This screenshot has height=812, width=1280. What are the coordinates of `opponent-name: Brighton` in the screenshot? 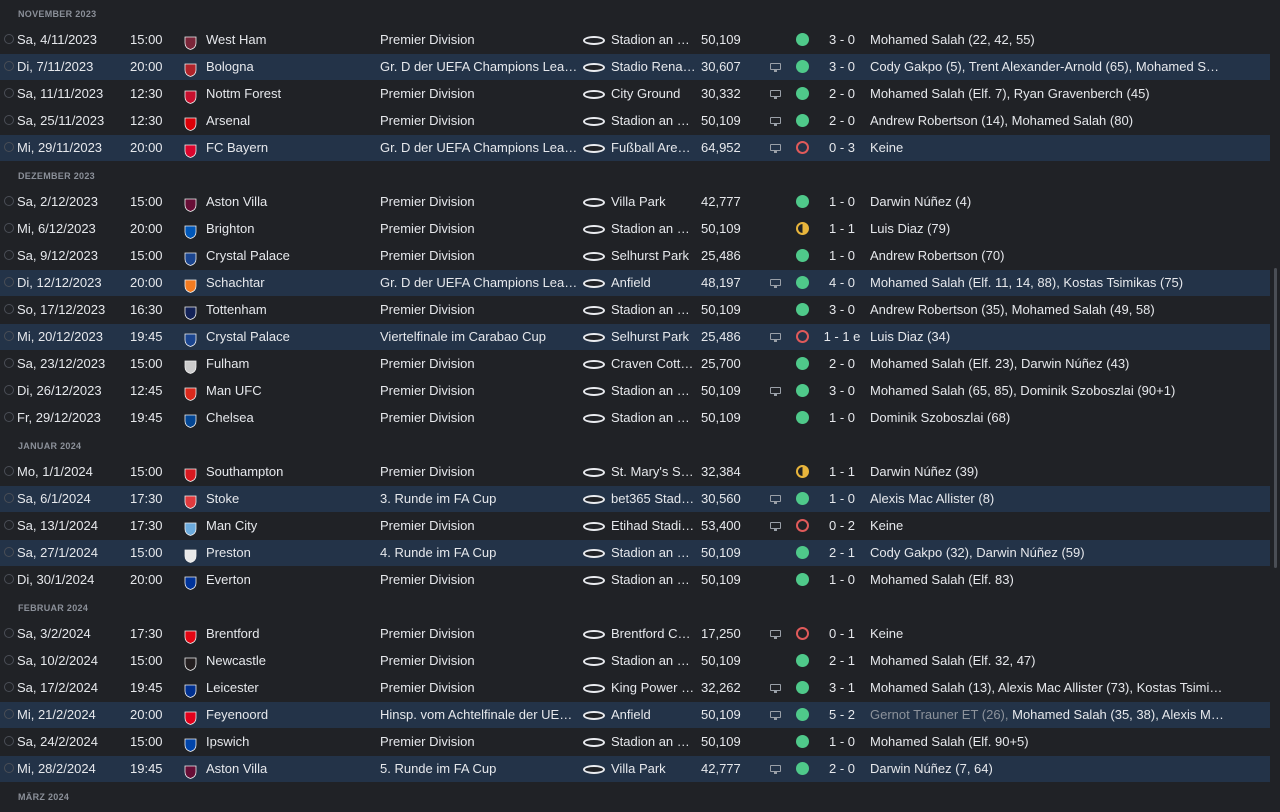 It's located at (230, 228).